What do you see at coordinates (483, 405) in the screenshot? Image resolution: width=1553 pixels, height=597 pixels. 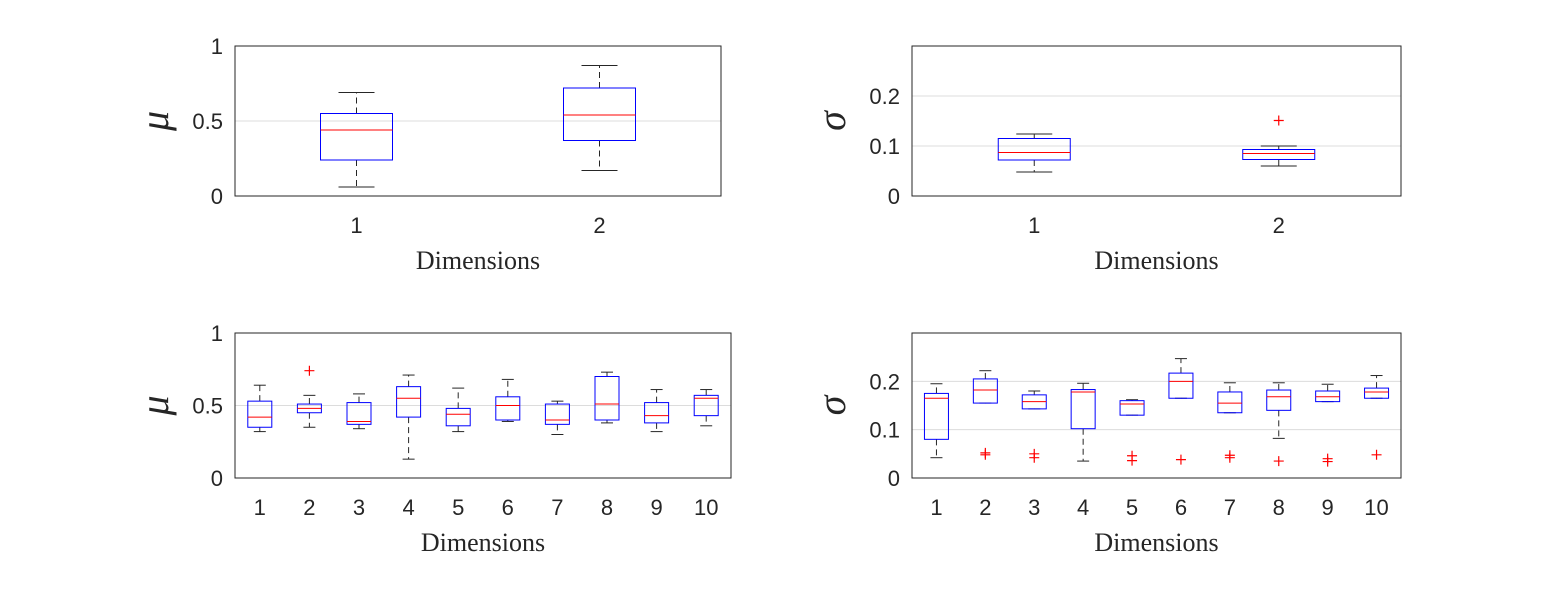 I see `panel-3-axes-frame` at bounding box center [483, 405].